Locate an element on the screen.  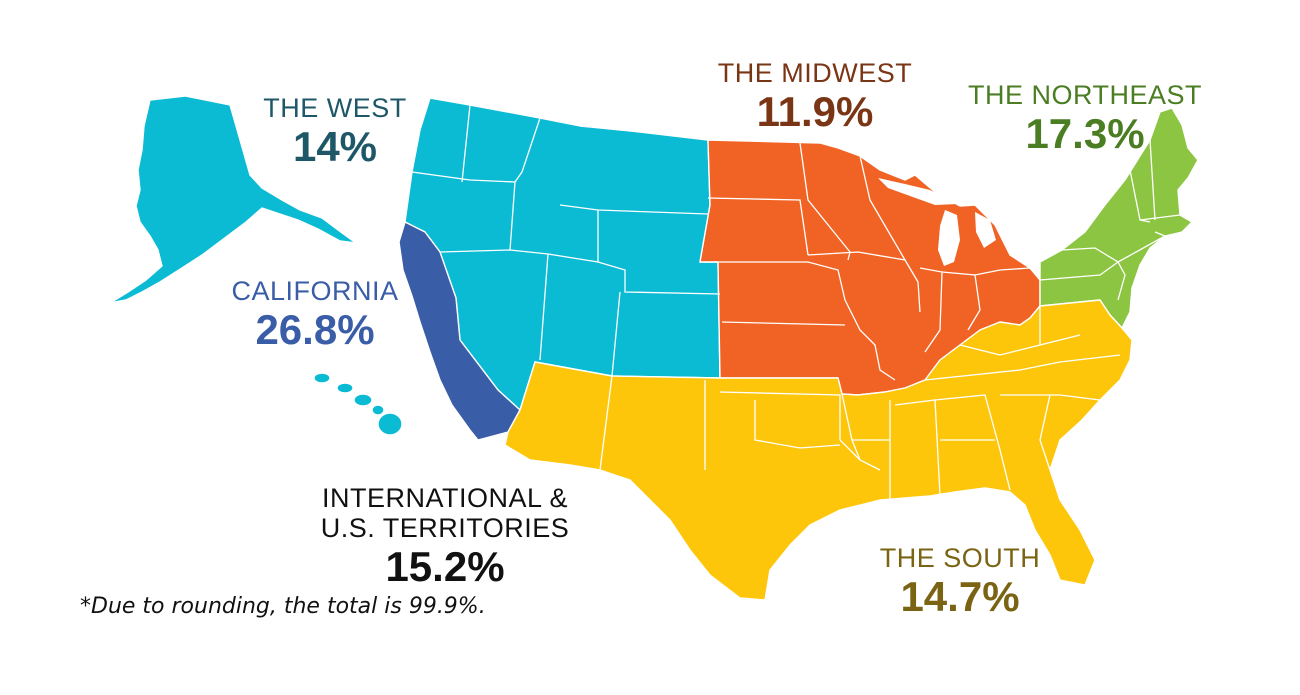
region-label-northeast: THE NORTHEAST 17.3% is located at coordinates (1085, 118).